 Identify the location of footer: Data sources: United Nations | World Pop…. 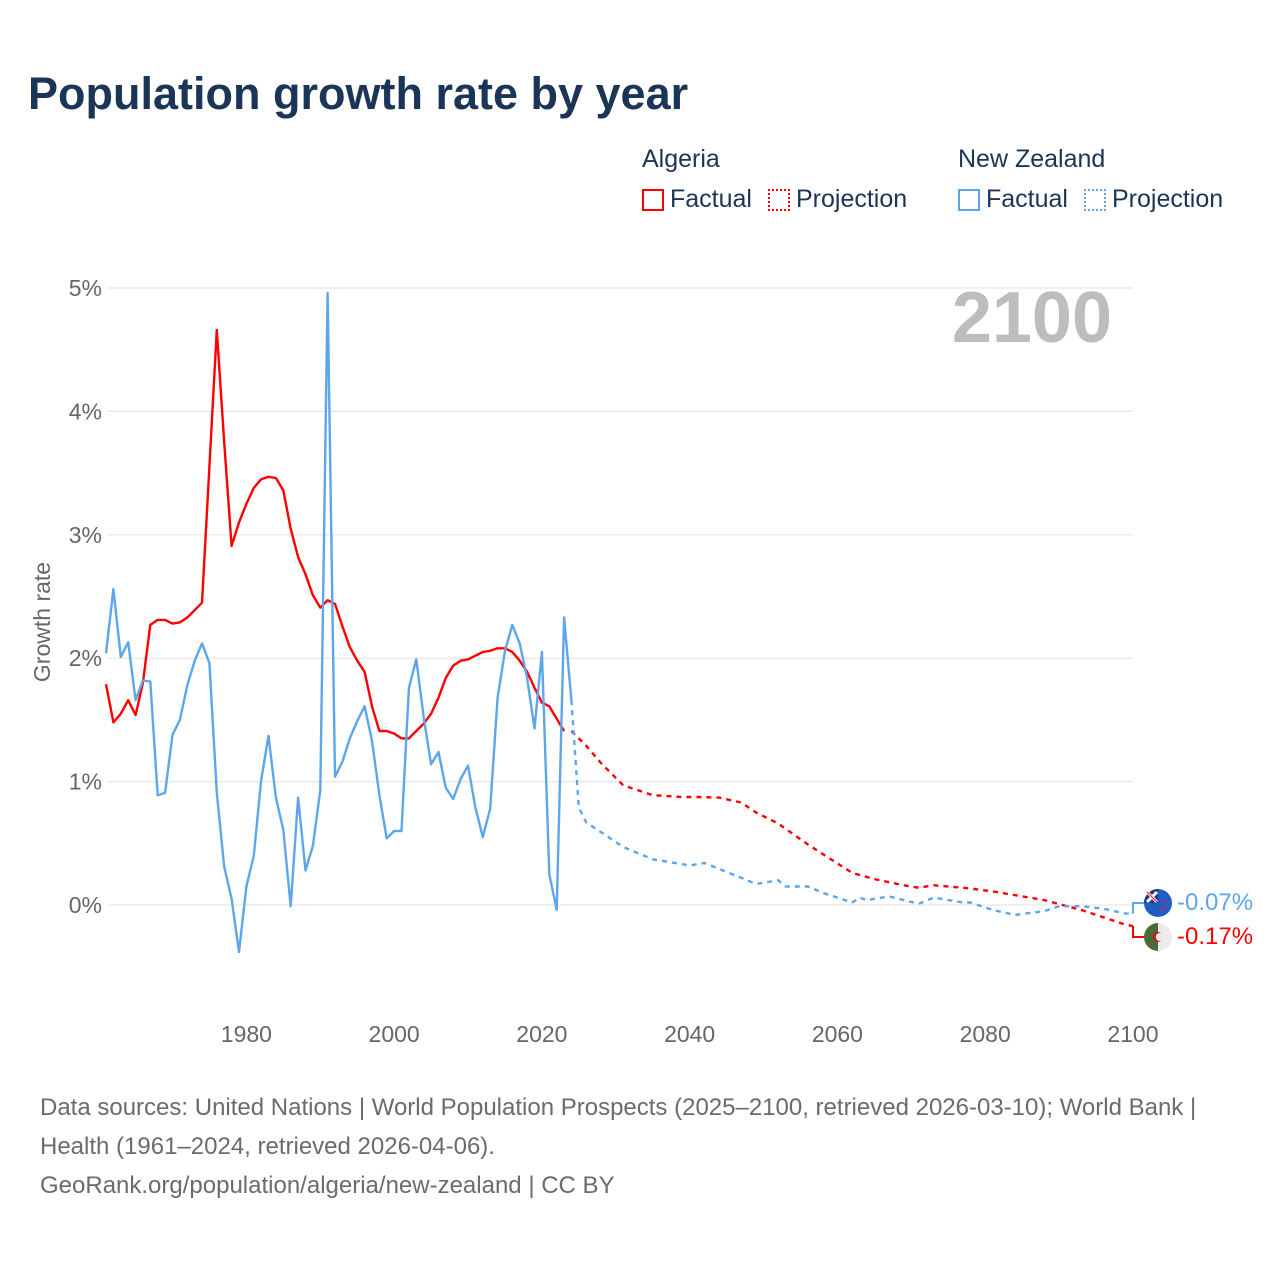
(640, 1146).